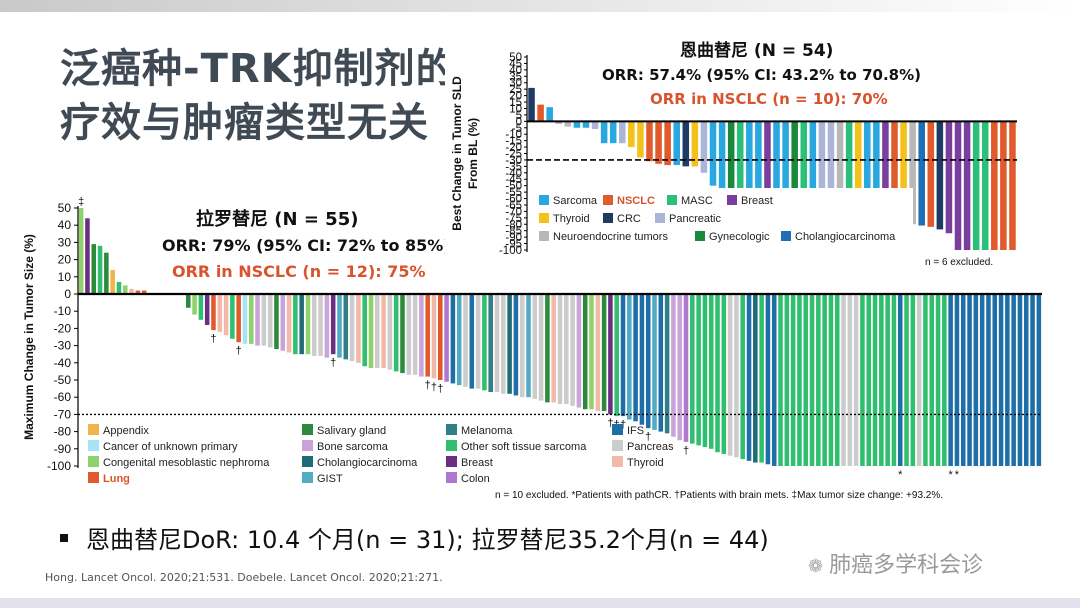 The image size is (1080, 608). Describe the element at coordinates (959, 262) in the screenshot. I see `entr-footnote: n = 6 excluded.` at that location.